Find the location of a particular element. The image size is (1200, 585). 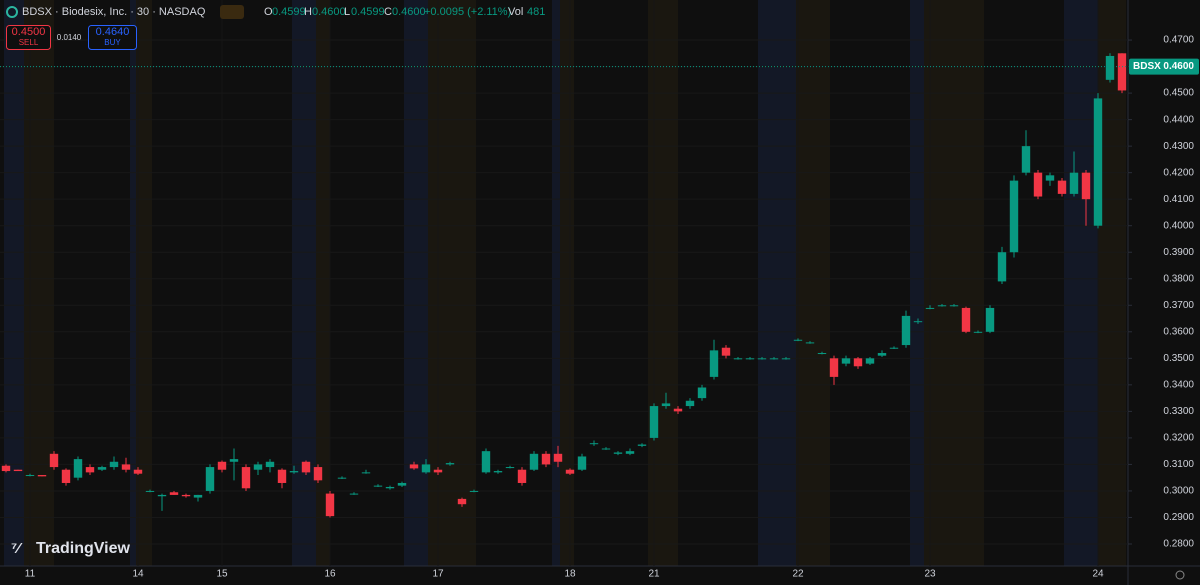

buy-button is located at coordinates (112, 37).